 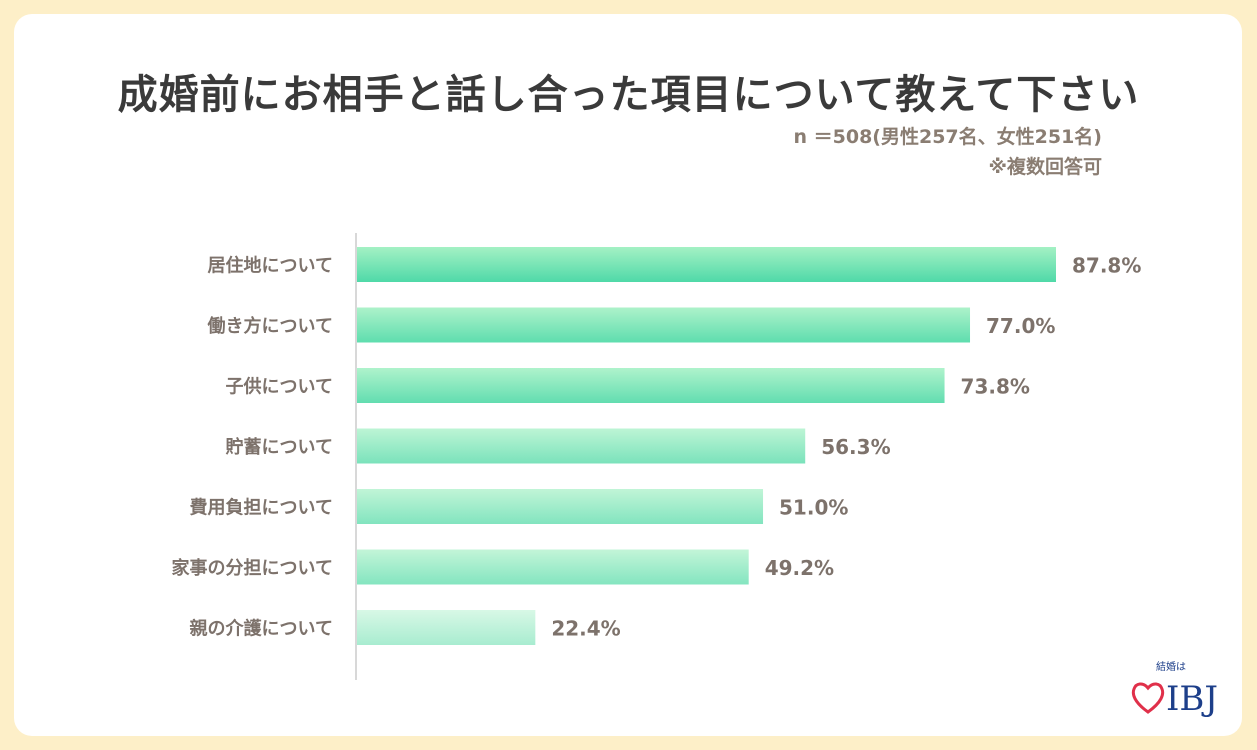 What do you see at coordinates (1171, 667) in the screenshot?
I see `logo-tagline: 結婚は` at bounding box center [1171, 667].